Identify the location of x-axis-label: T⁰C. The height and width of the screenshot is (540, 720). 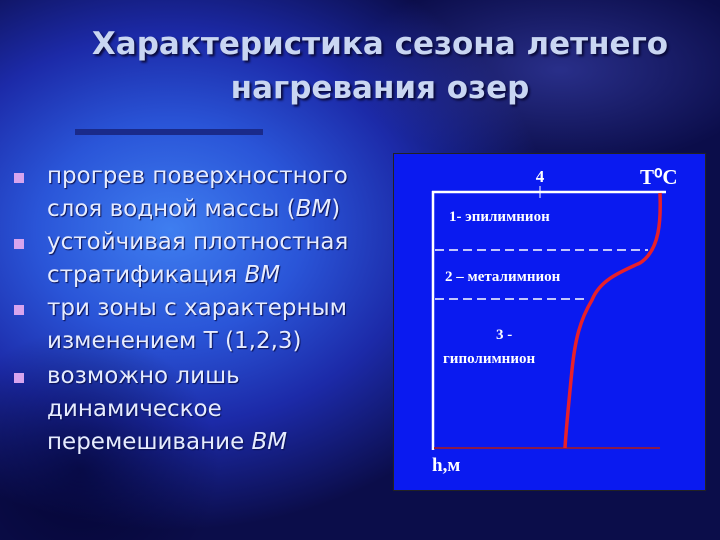
(659, 177).